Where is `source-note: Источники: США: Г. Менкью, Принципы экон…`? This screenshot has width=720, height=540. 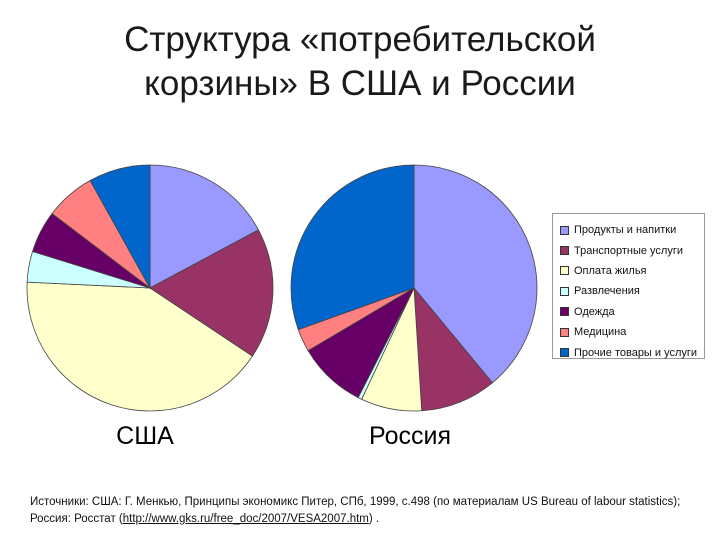 source-note: Источники: США: Г. Менкью, Принципы экон… is located at coordinates (364, 511).